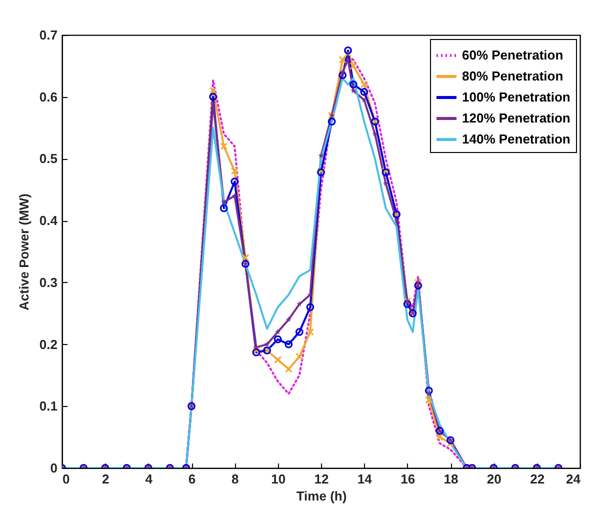 Image resolution: width=598 pixels, height=518 pixels. I want to click on x-tick-label: 14, so click(365, 479).